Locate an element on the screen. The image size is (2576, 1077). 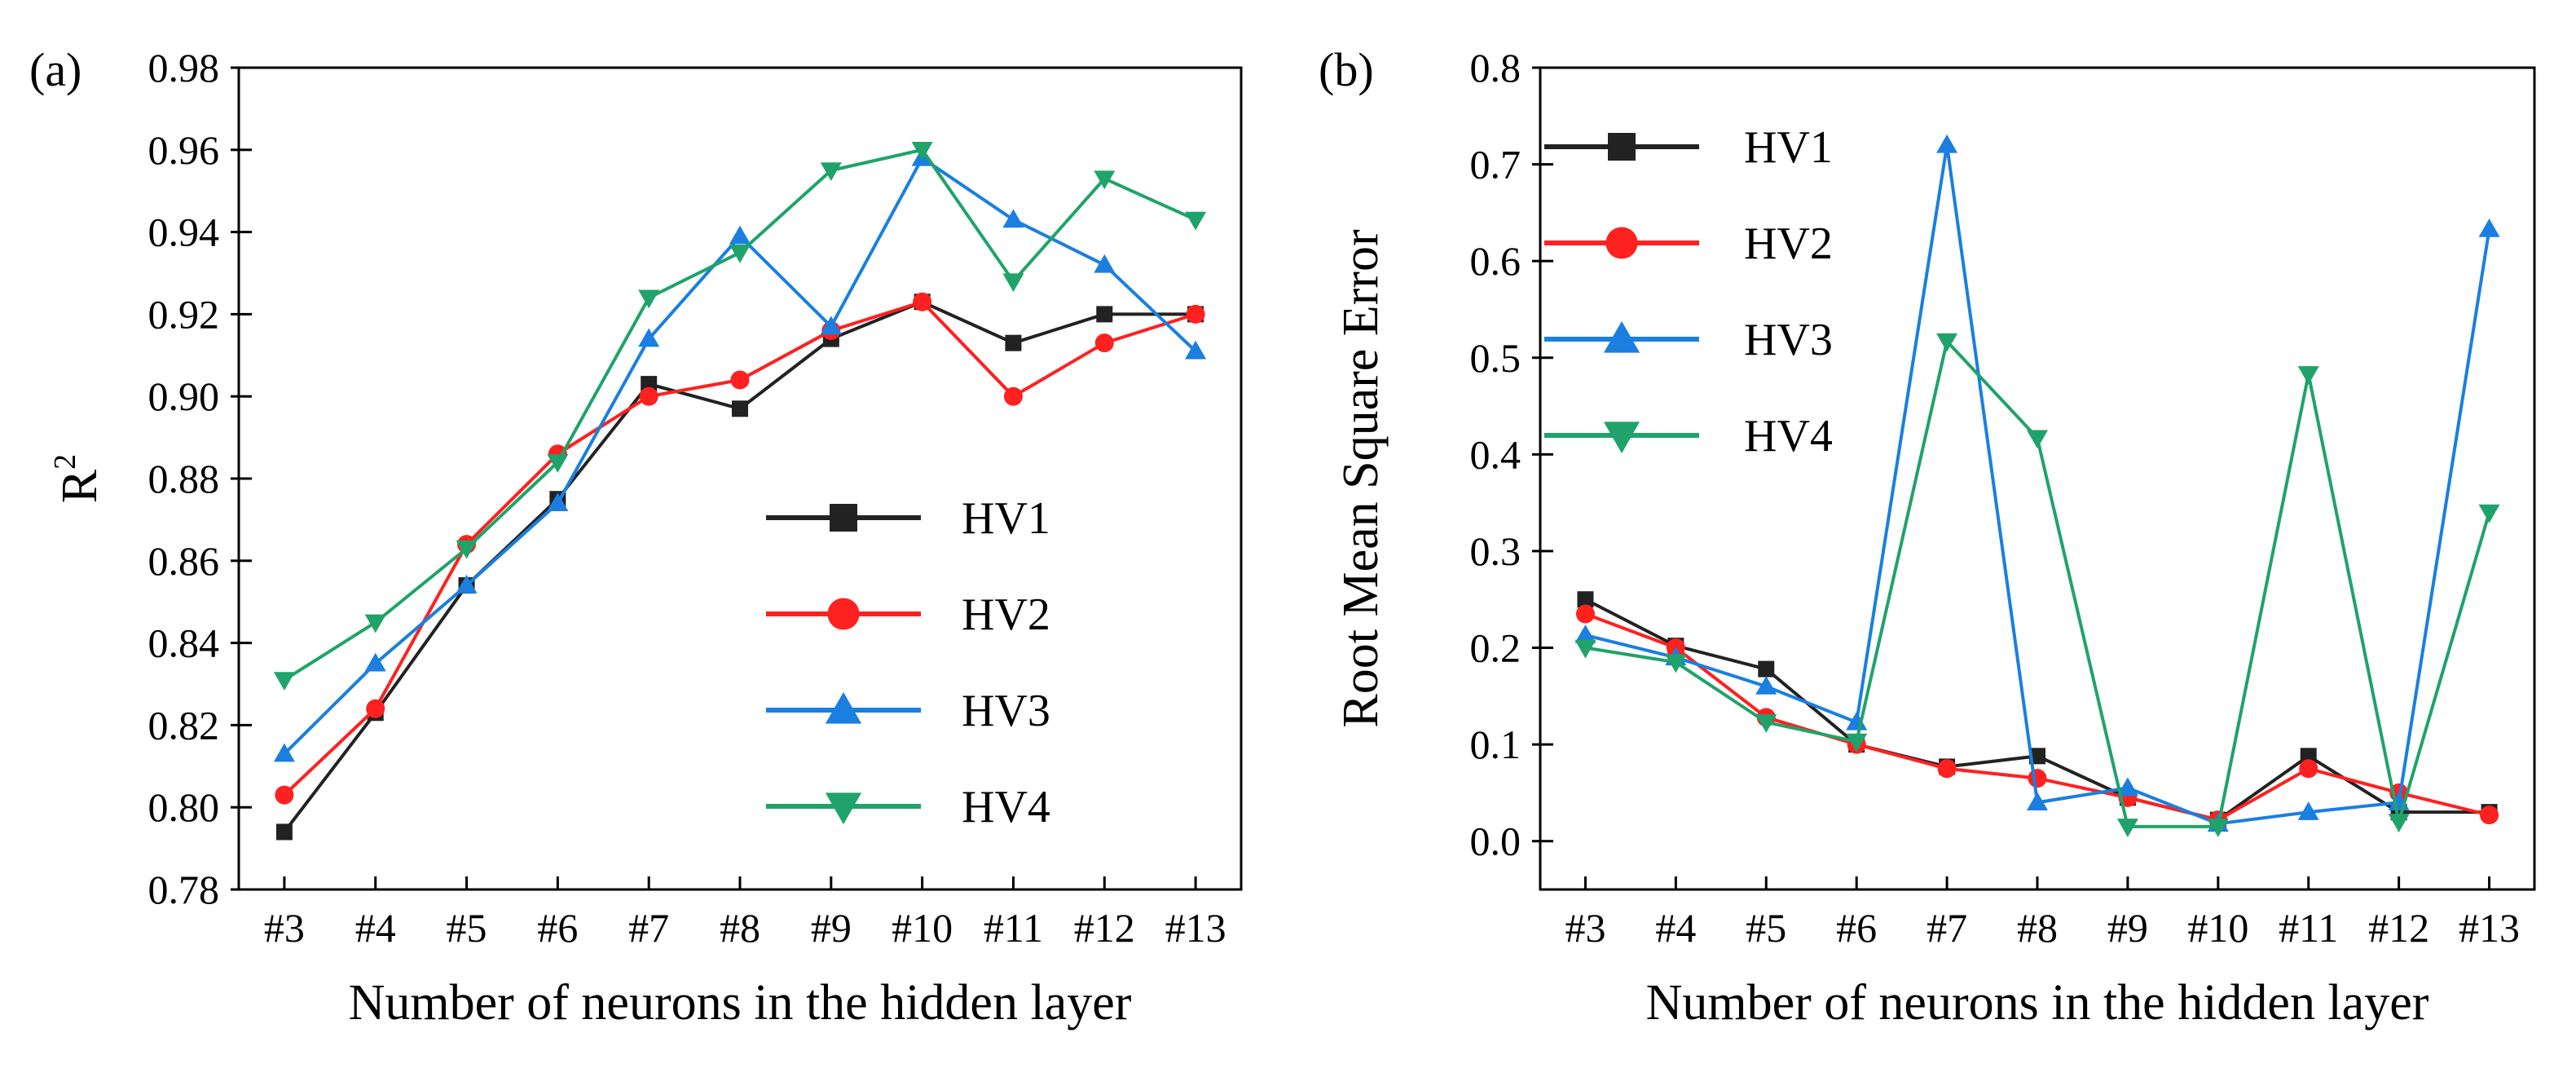
legend-label: HV3 is located at coordinates (1006, 711).